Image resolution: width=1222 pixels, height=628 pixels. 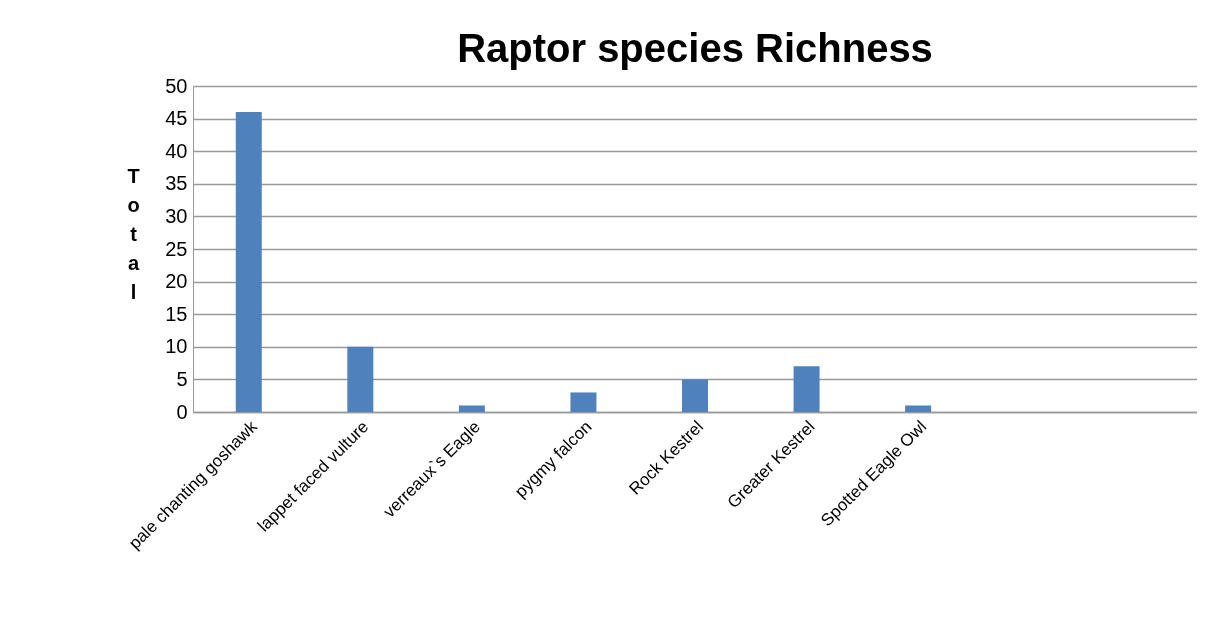 What do you see at coordinates (176, 118) in the screenshot?
I see `y-tick-label: 45` at bounding box center [176, 118].